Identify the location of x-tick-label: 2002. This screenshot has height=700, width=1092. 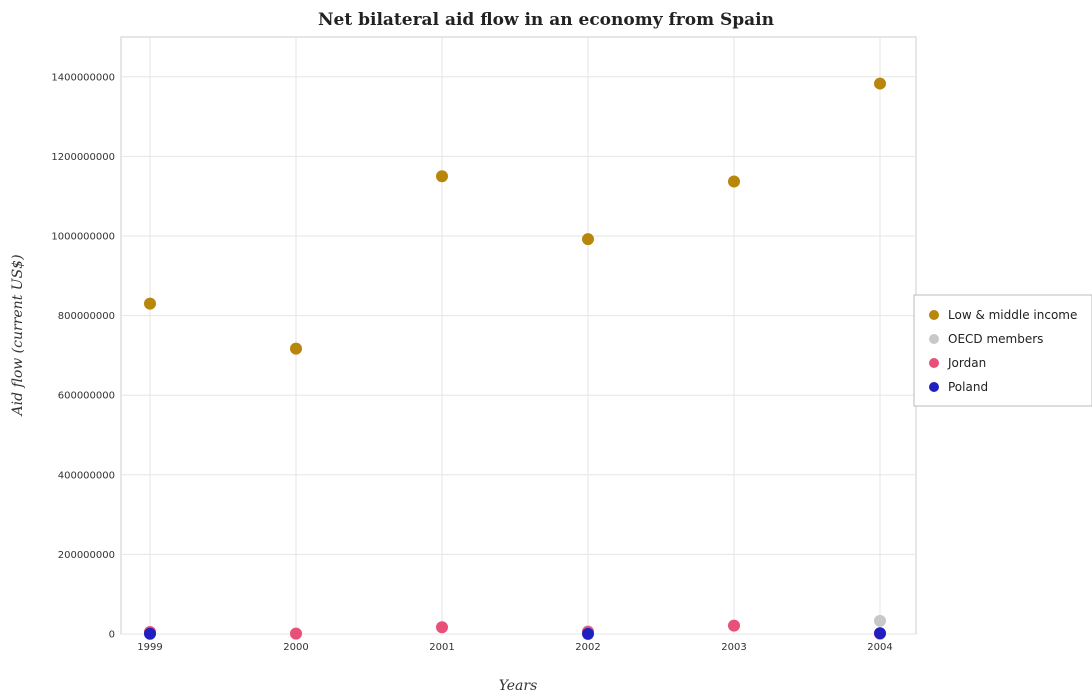
(587, 647).